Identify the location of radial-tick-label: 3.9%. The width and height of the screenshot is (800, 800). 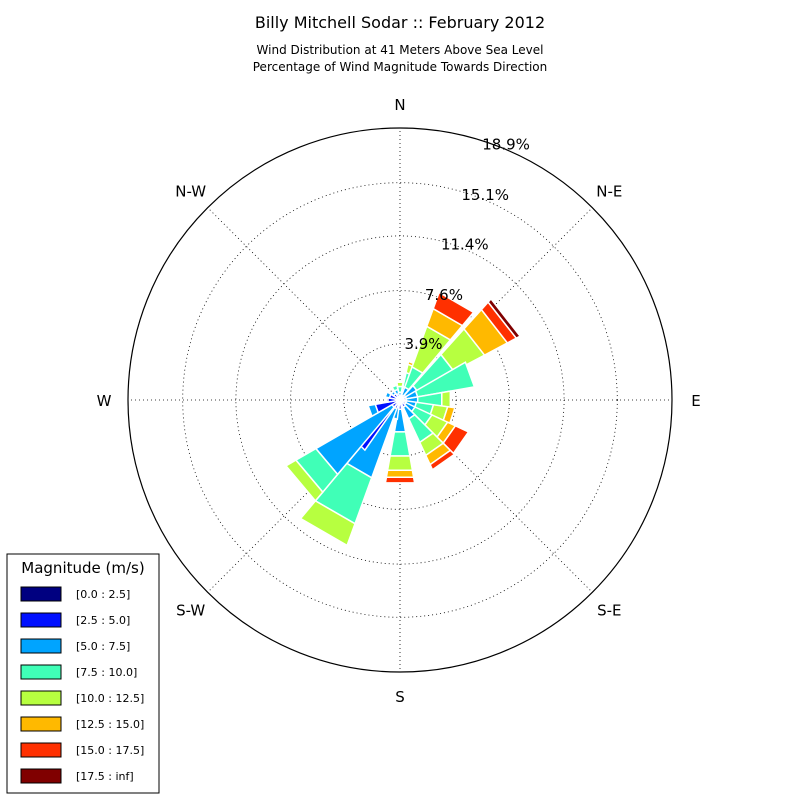
(423, 344).